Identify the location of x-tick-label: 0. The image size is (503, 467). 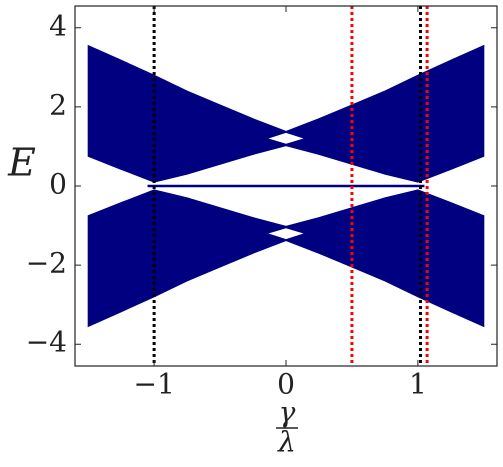
(286, 384).